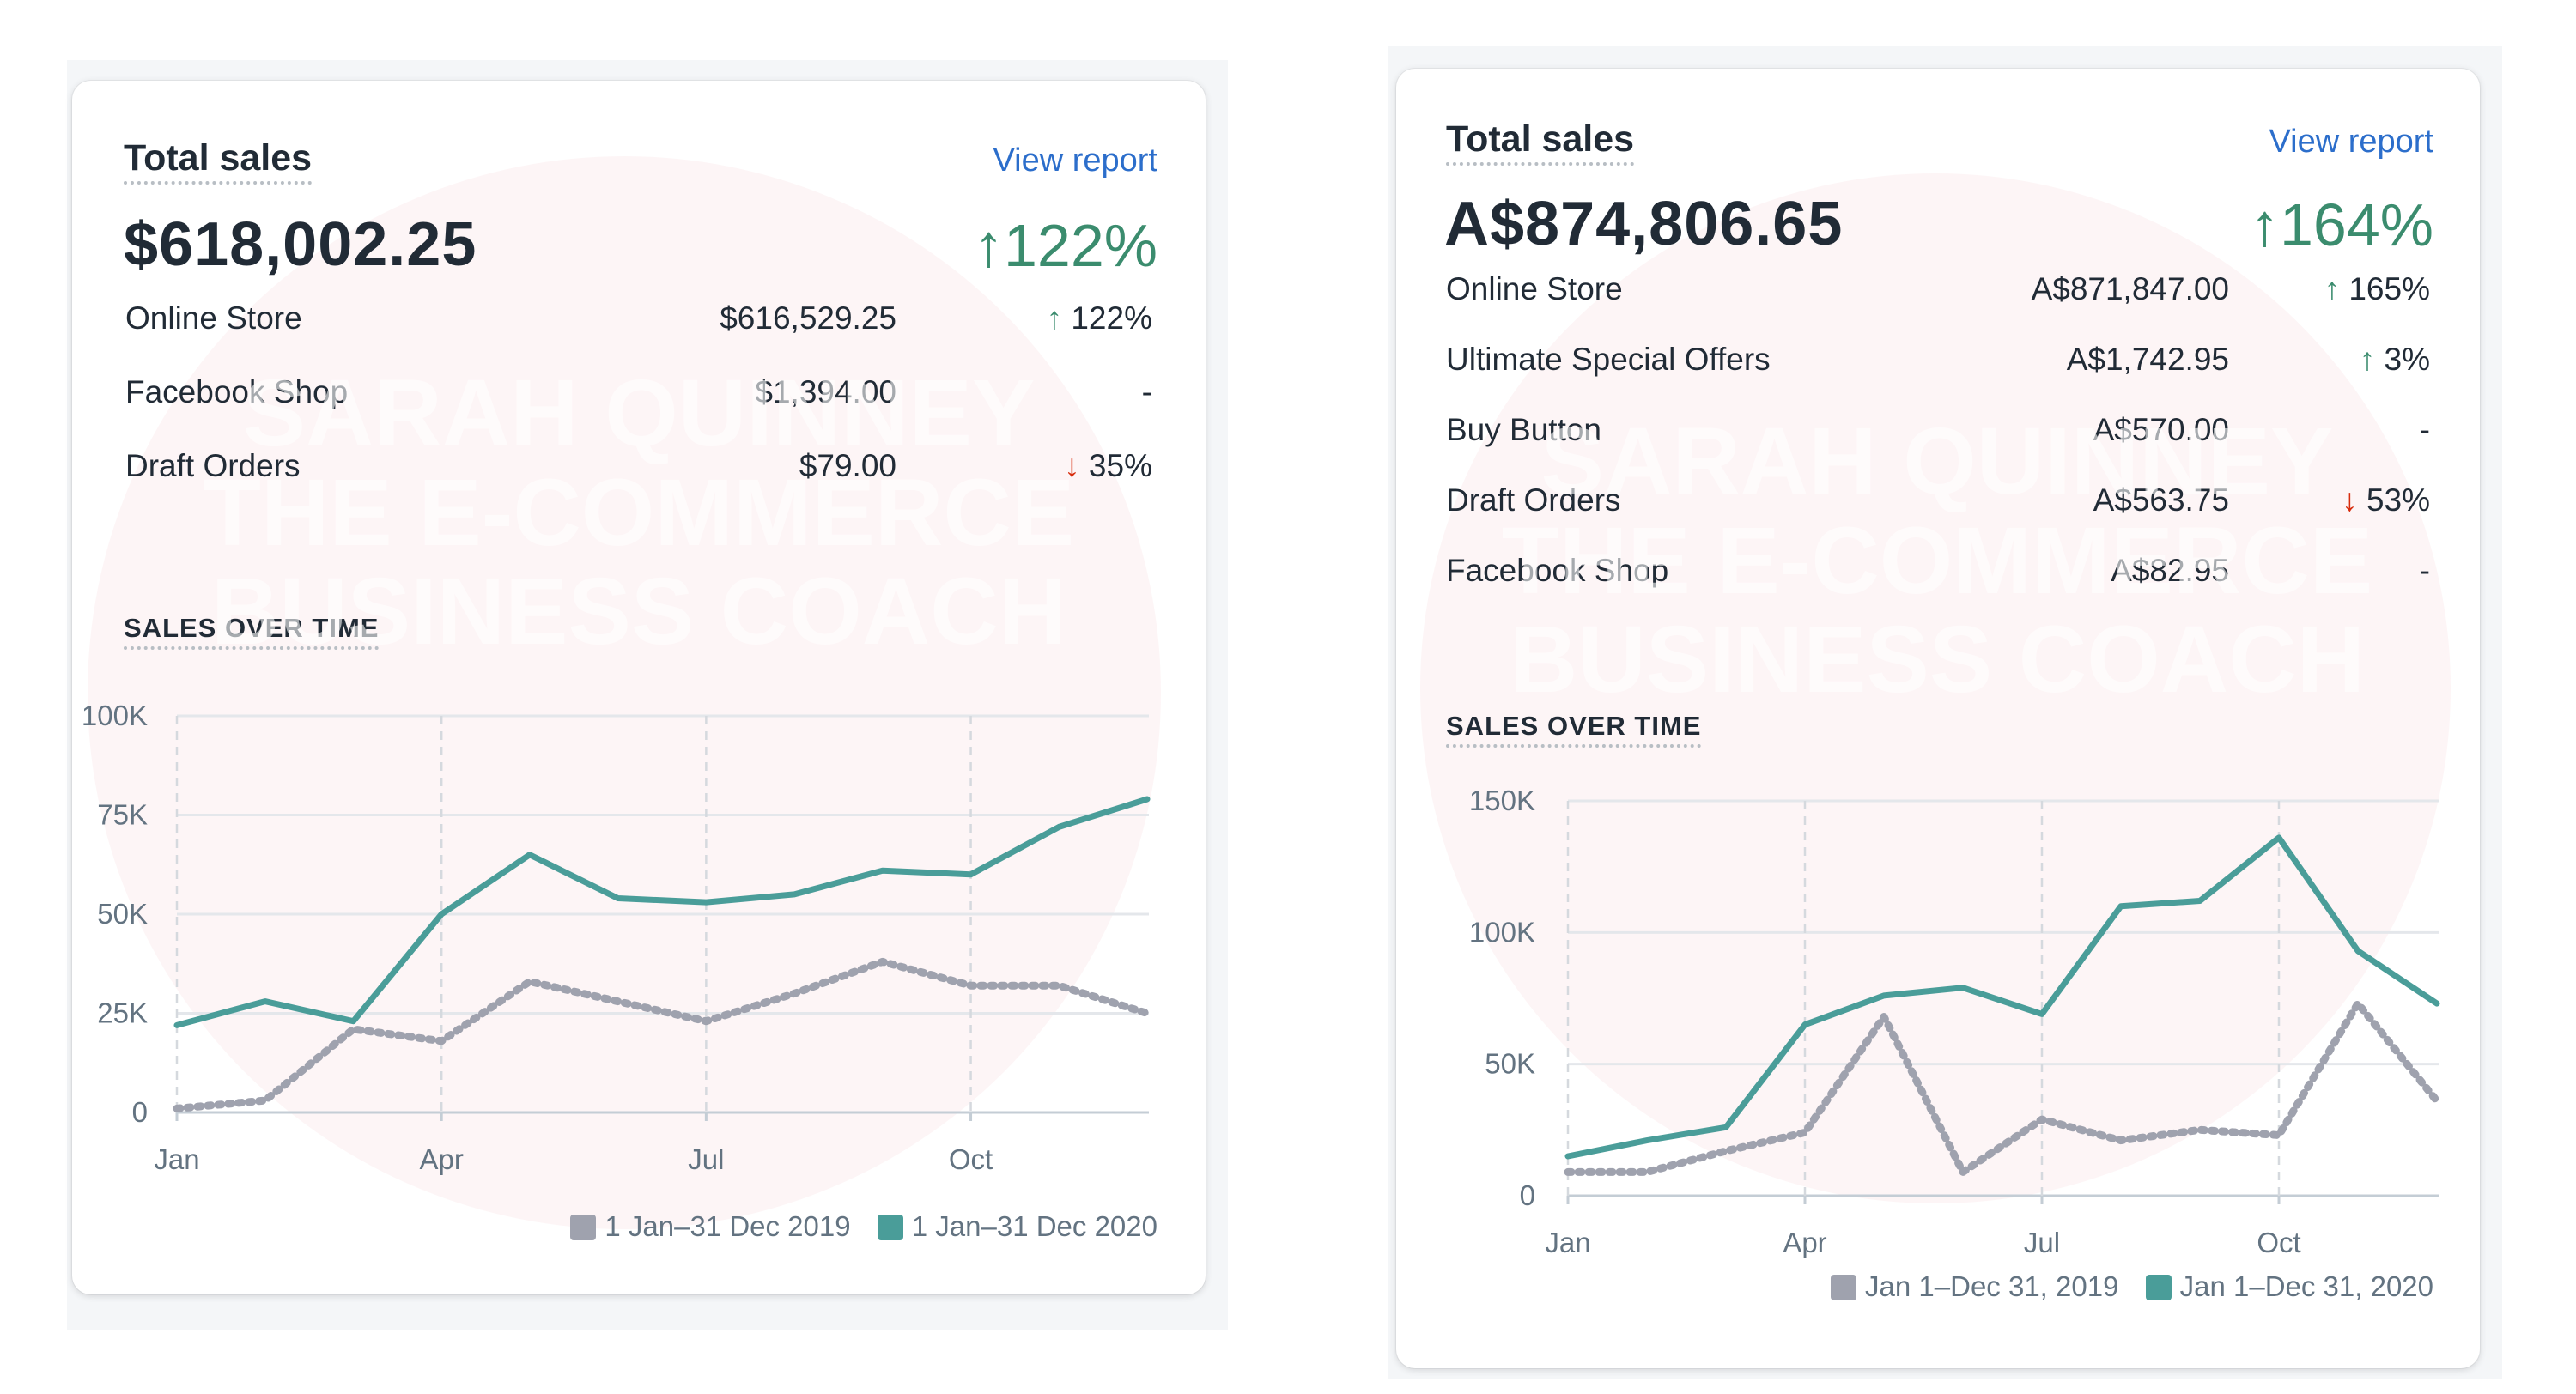 This screenshot has width=2576, height=1394. I want to click on legend-item-2019: 1 Jan–31 Dec 2019, so click(711, 1226).